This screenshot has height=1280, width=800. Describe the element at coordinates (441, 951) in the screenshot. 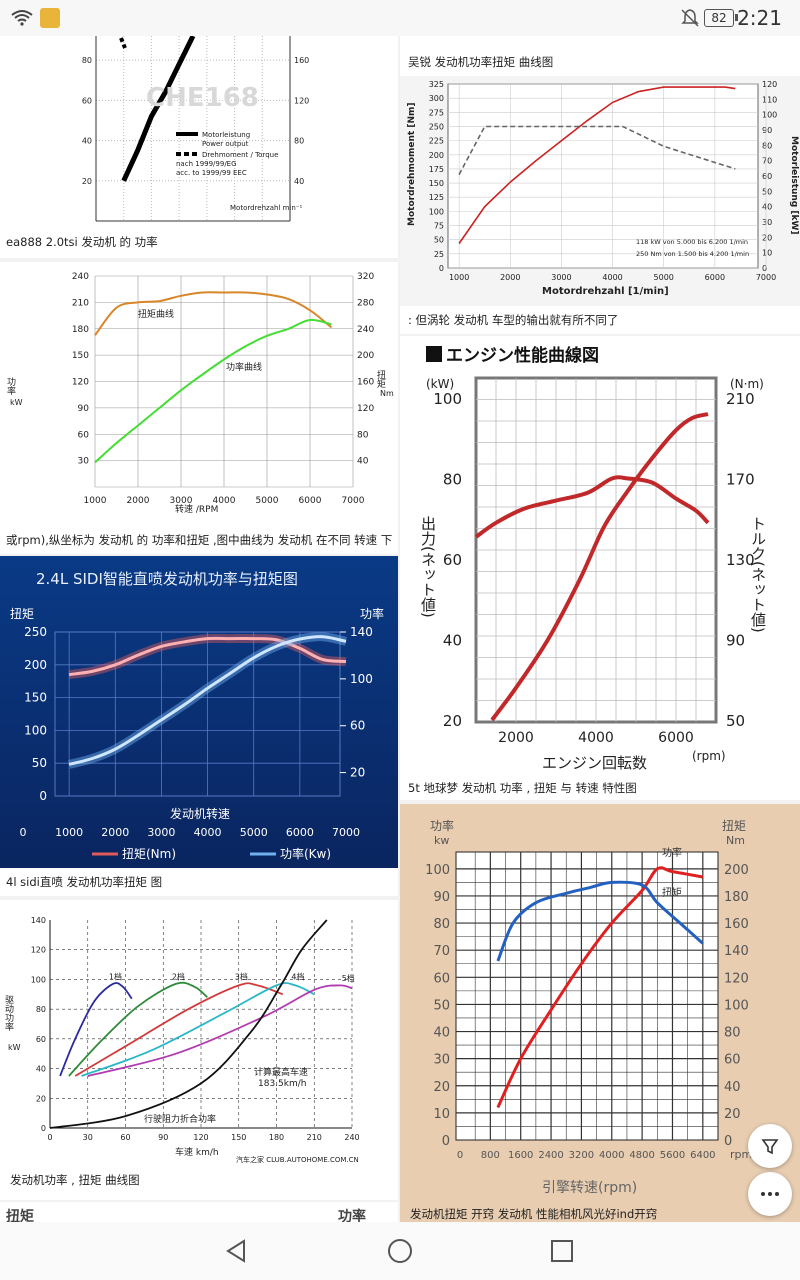

I see `tick-label: 70` at that location.